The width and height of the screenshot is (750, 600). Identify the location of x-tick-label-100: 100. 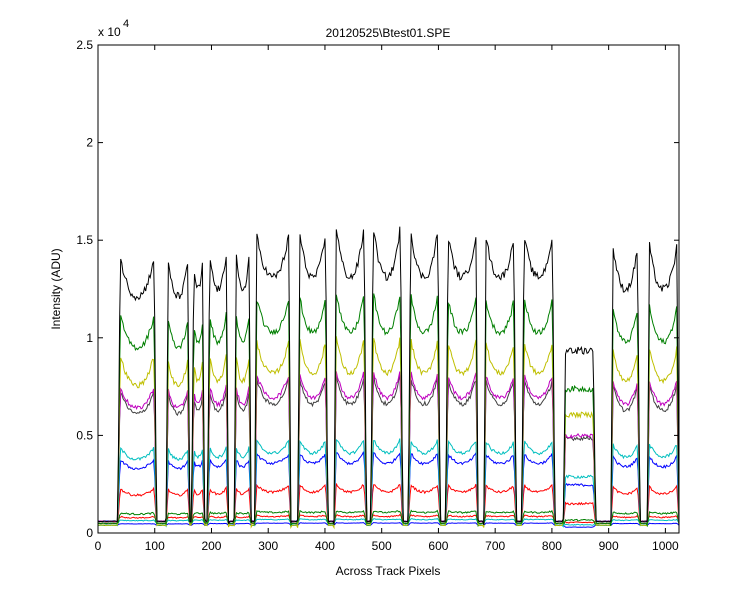
(155, 546).